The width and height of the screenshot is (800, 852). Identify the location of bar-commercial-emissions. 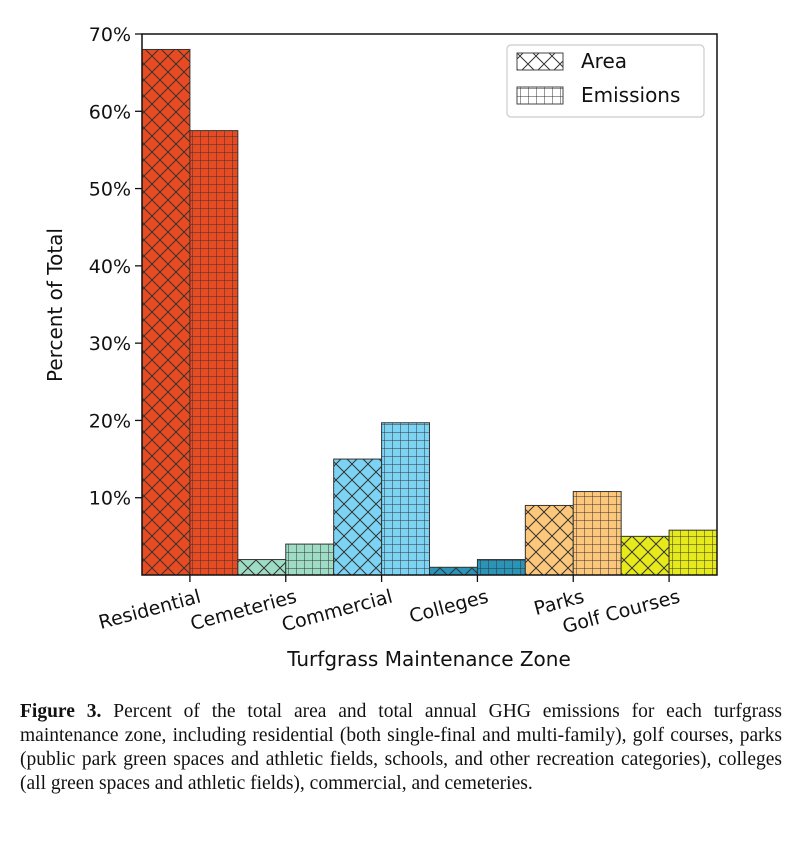
(406, 499).